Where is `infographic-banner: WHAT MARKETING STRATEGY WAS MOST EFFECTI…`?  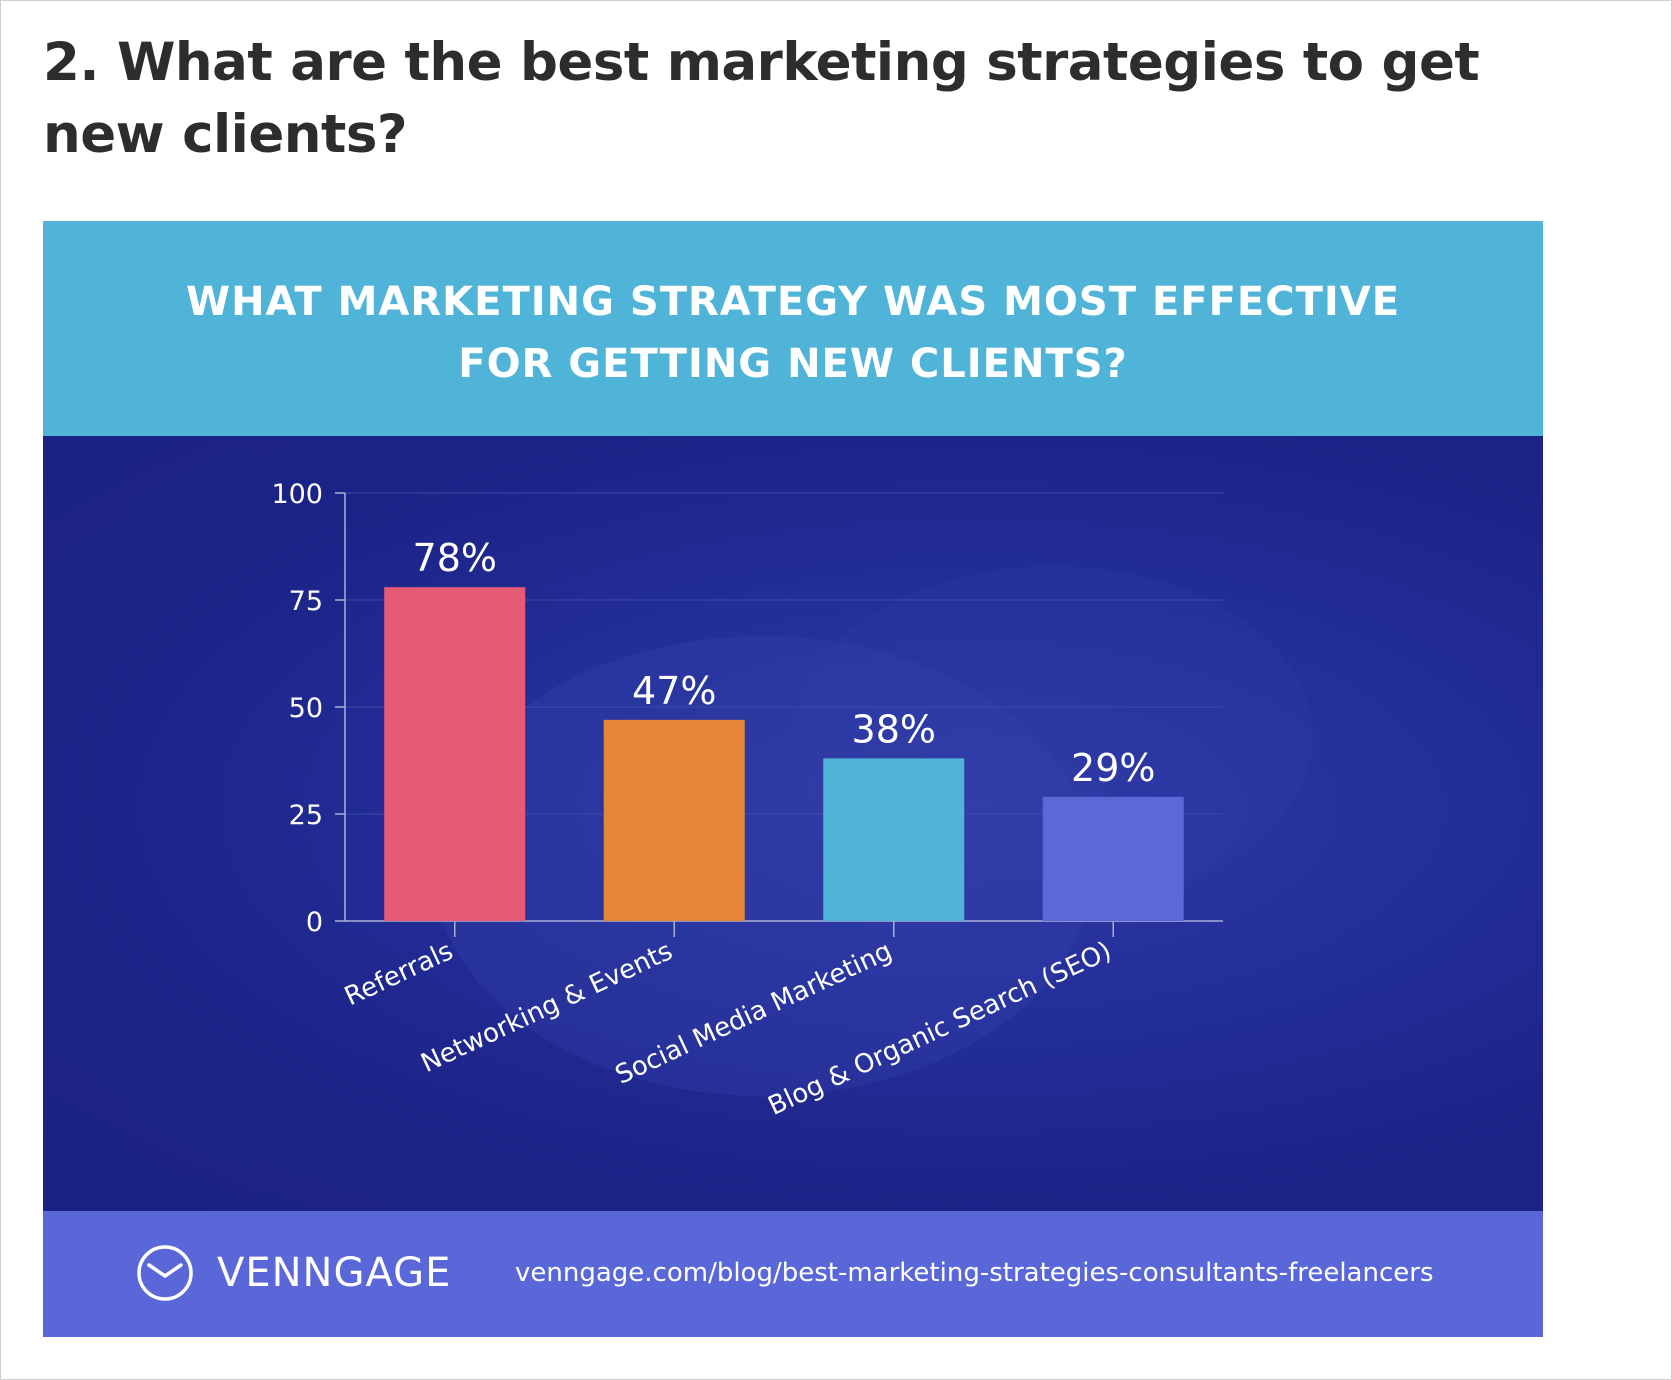 infographic-banner: WHAT MARKETING STRATEGY WAS MOST EFFECTI… is located at coordinates (793, 328).